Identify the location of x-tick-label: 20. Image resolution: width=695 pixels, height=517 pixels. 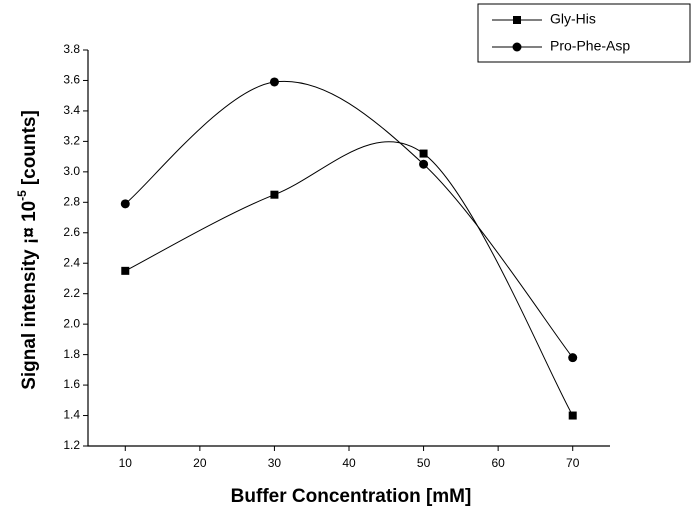
(200, 463).